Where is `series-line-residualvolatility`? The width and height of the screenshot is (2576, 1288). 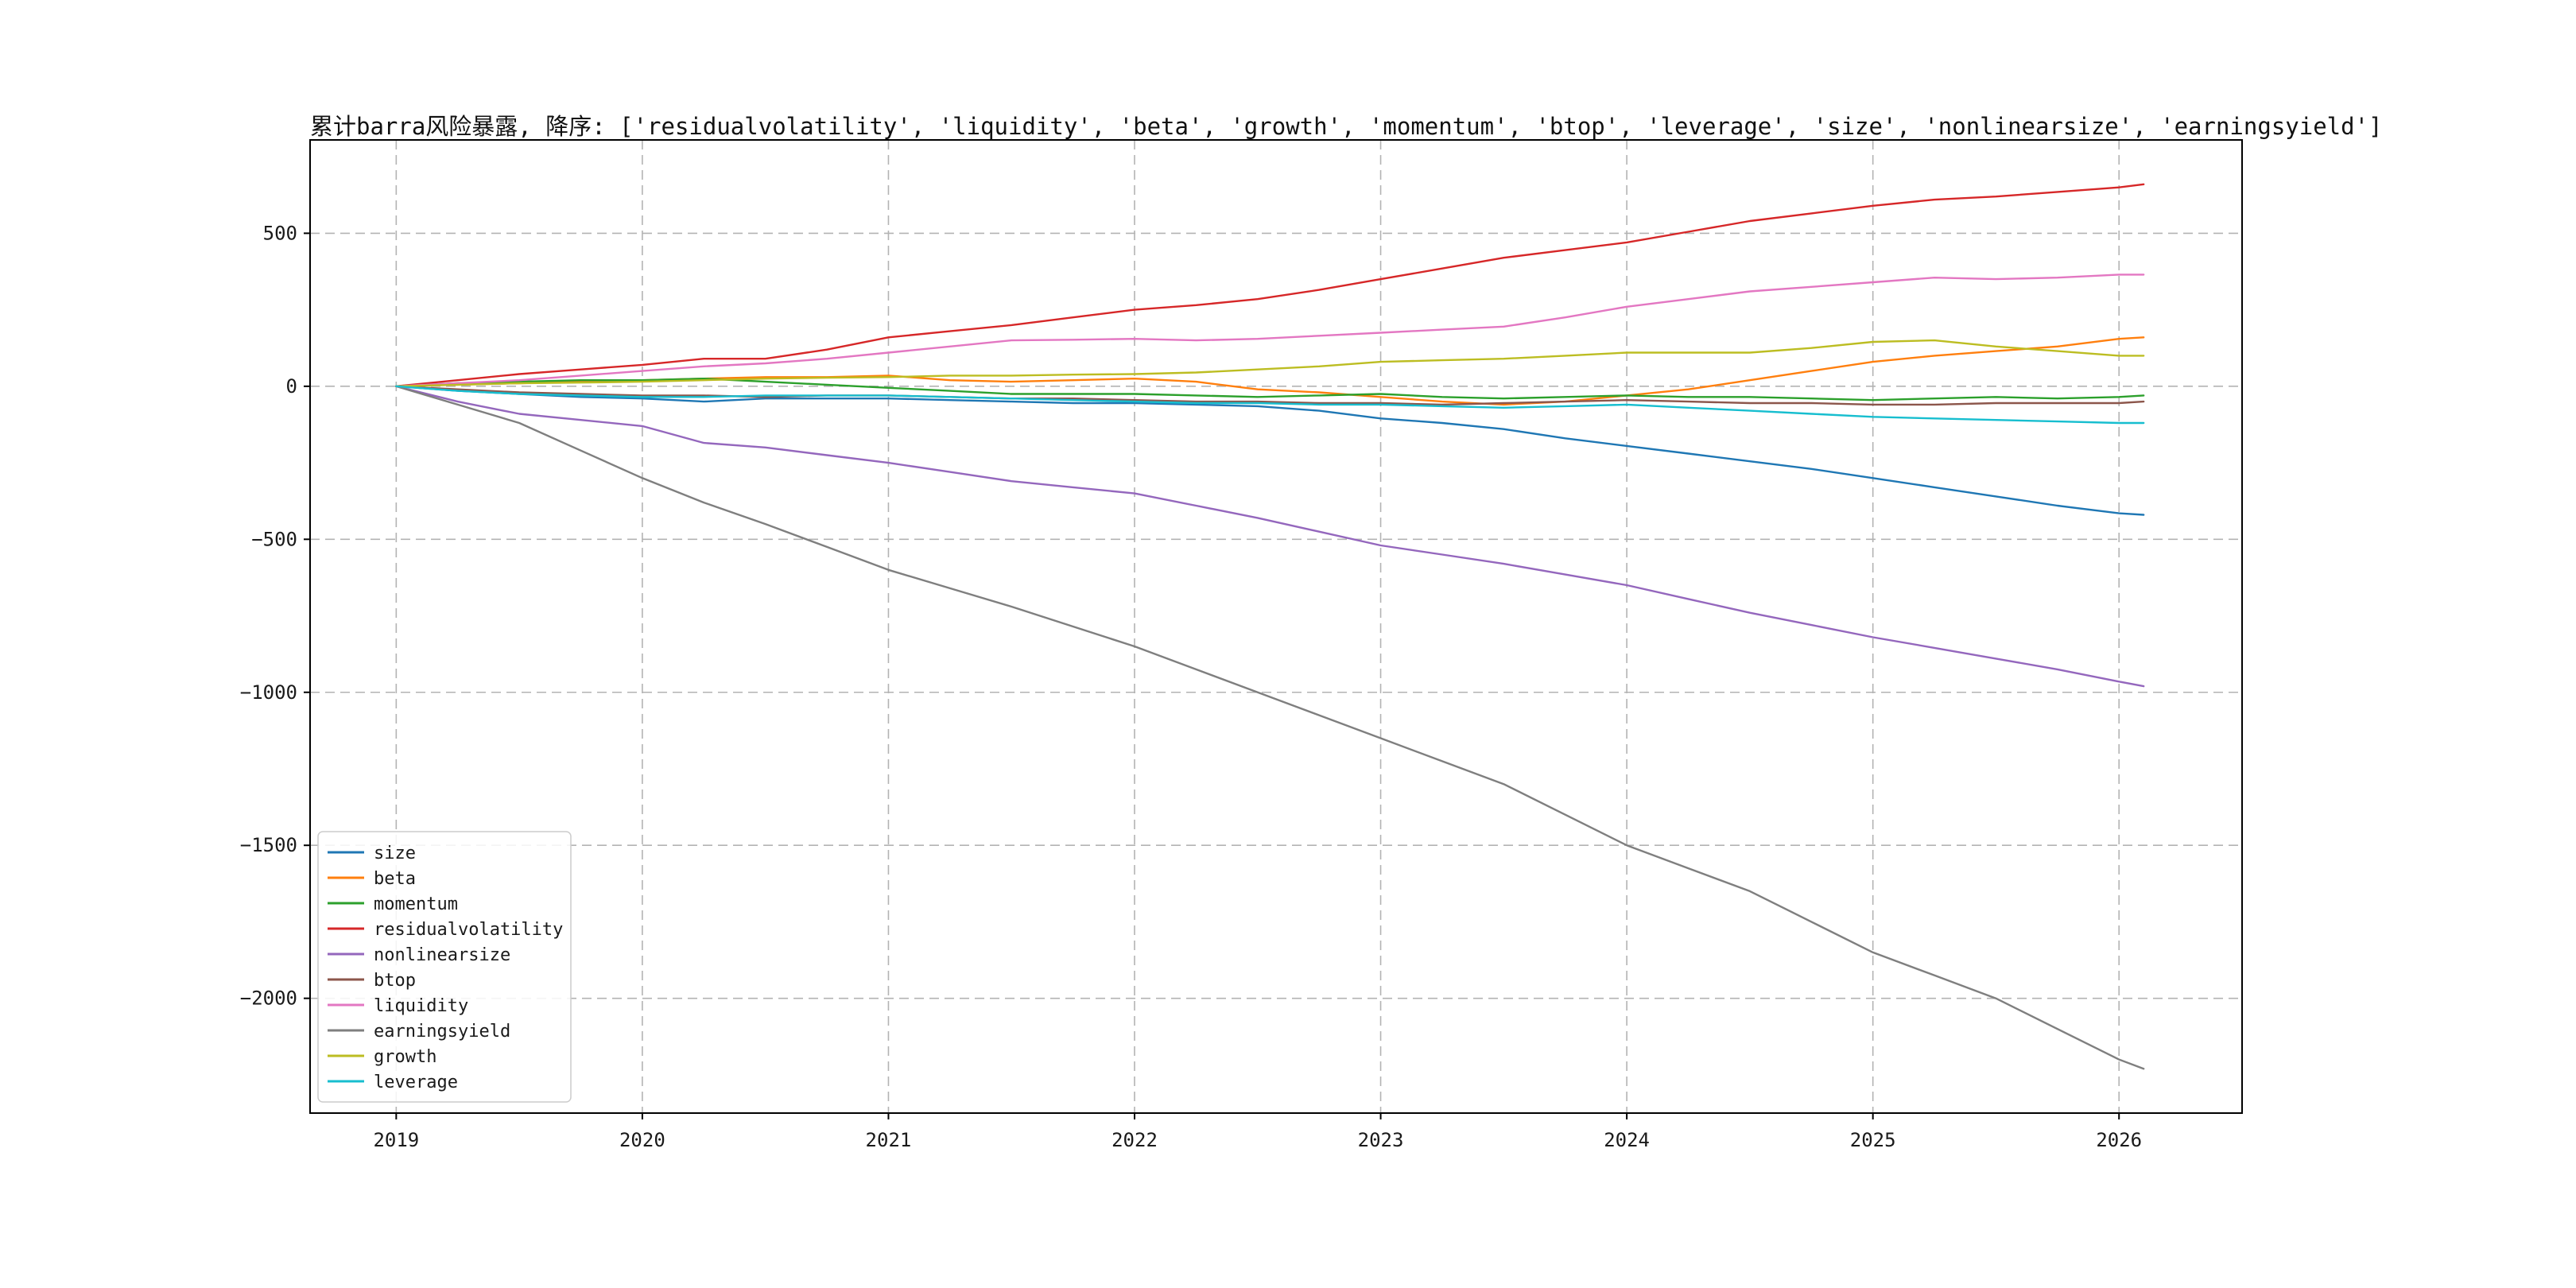
series-line-residualvolatility is located at coordinates (1270, 285).